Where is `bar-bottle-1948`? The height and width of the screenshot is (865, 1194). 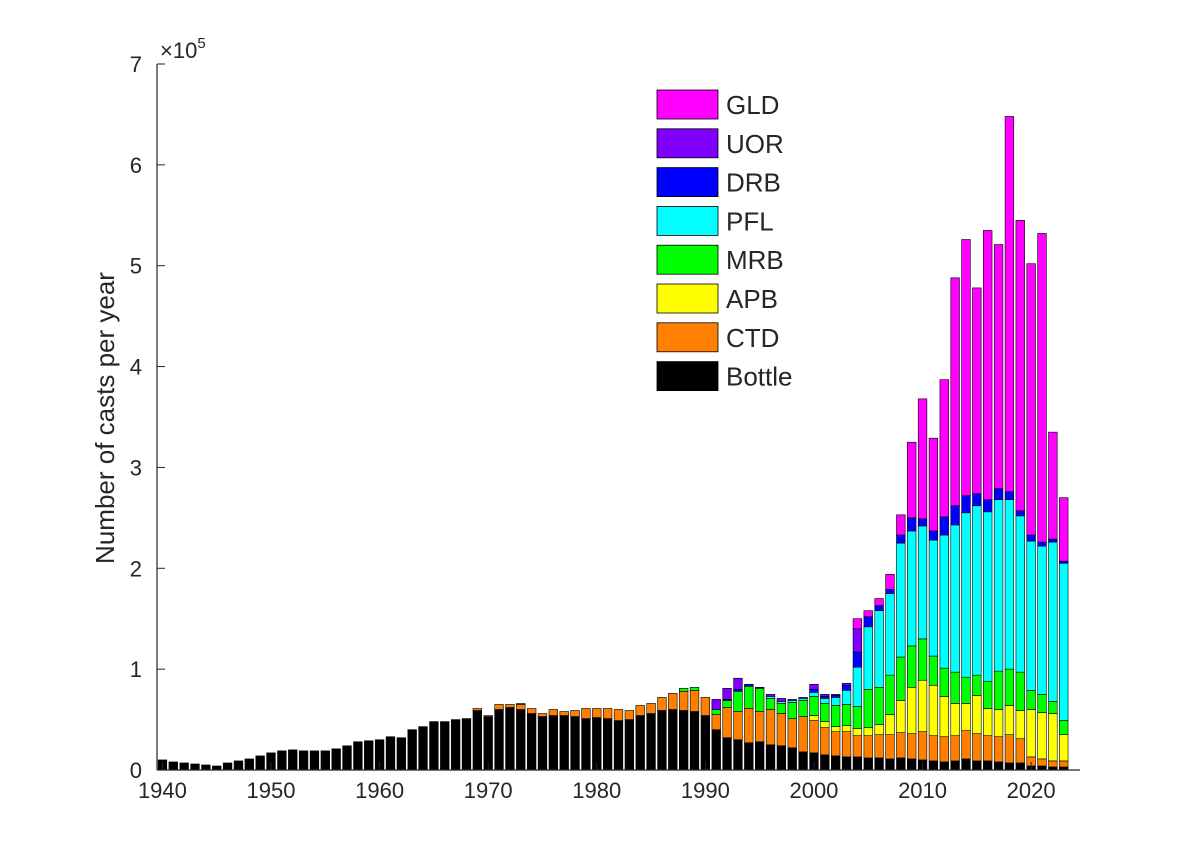
bar-bottle-1948 is located at coordinates (249, 764).